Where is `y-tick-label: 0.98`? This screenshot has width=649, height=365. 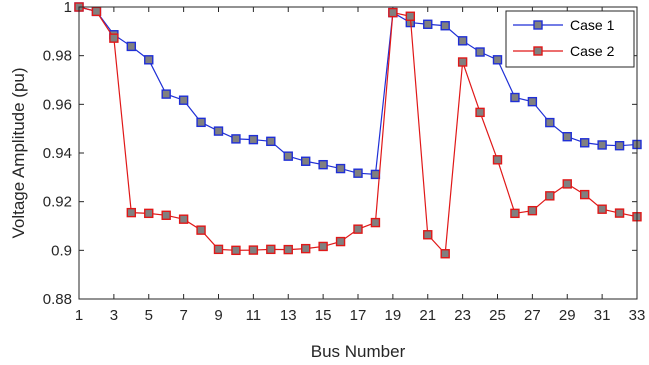 y-tick-label: 0.98 is located at coordinates (57, 56).